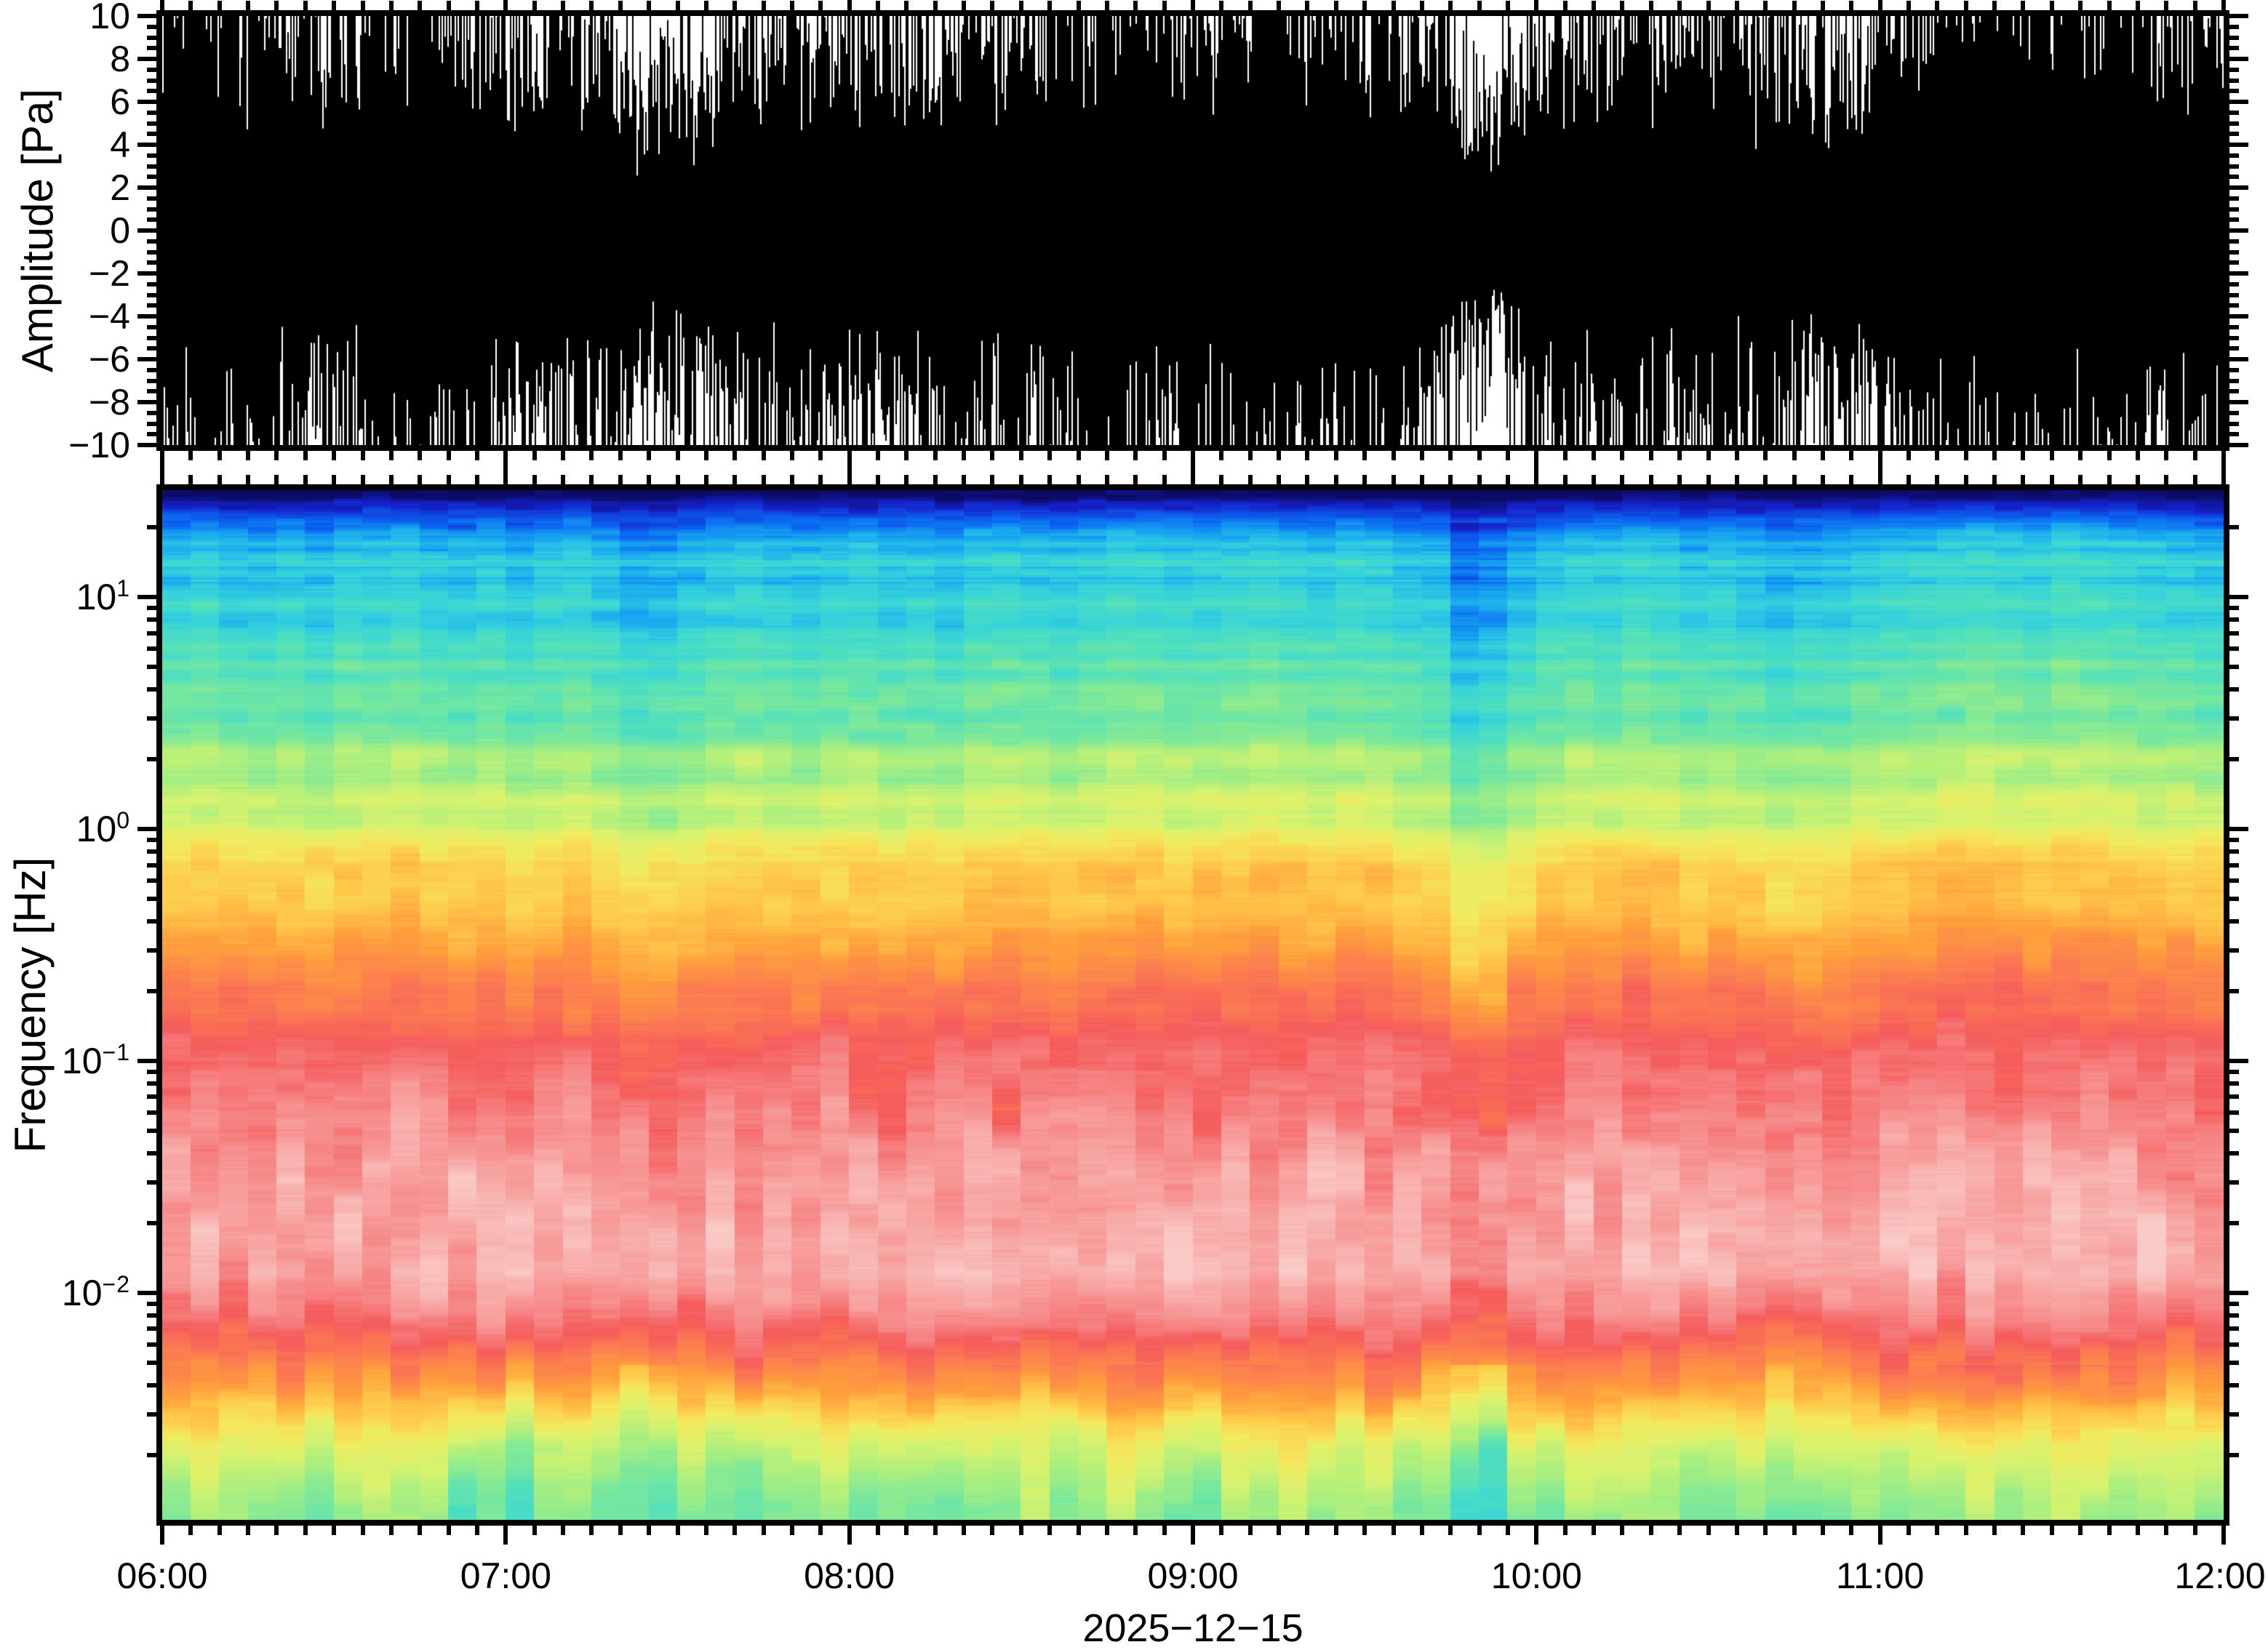 This screenshot has width=2268, height=1650. Describe the element at coordinates (31, 1005) in the screenshot. I see `frequency-axis-title: Frequency [Hz]` at that location.